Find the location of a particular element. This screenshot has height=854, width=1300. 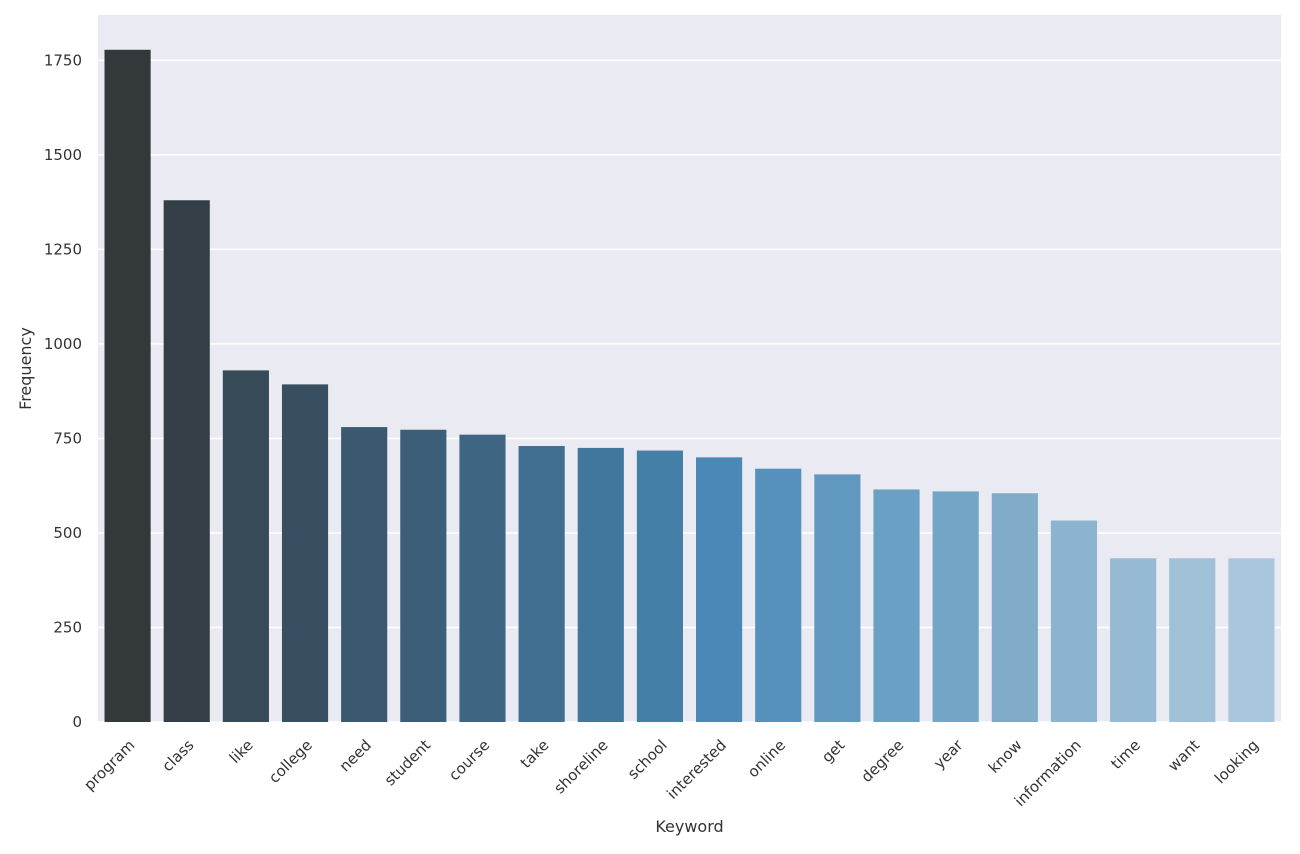

x-tick-label: get is located at coordinates (833, 751).